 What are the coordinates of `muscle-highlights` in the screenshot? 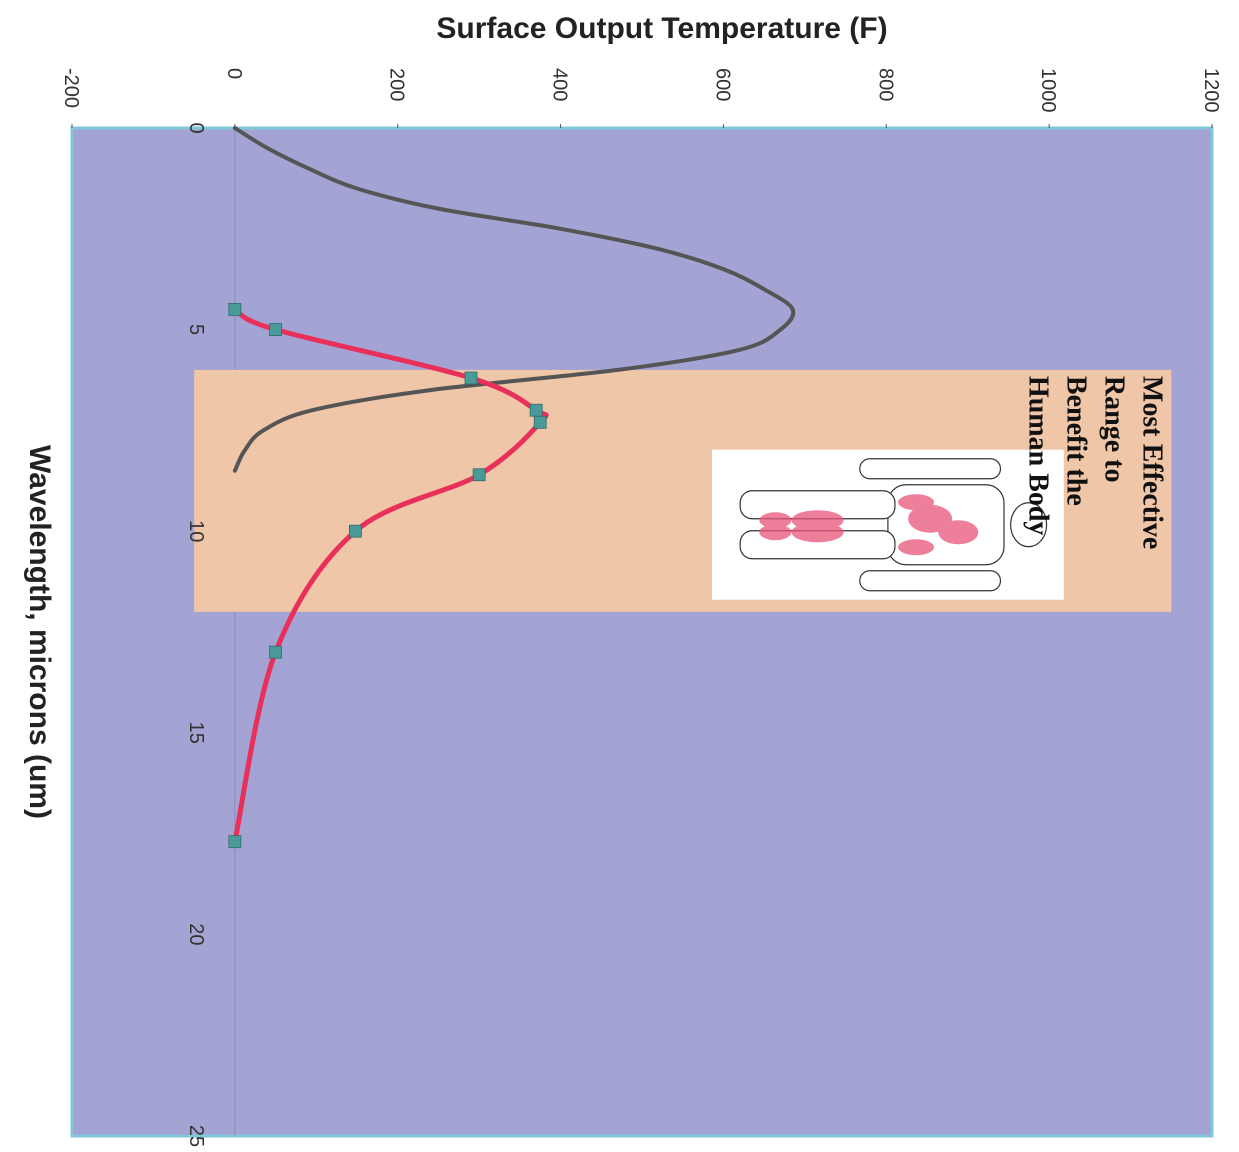 It's located at (869, 525).